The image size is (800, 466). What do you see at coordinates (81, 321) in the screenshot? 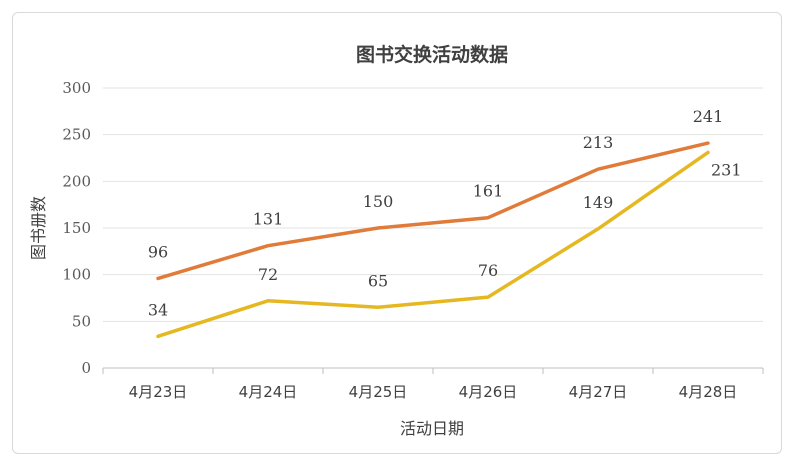
I see `y-tick-label: 50` at bounding box center [81, 321].